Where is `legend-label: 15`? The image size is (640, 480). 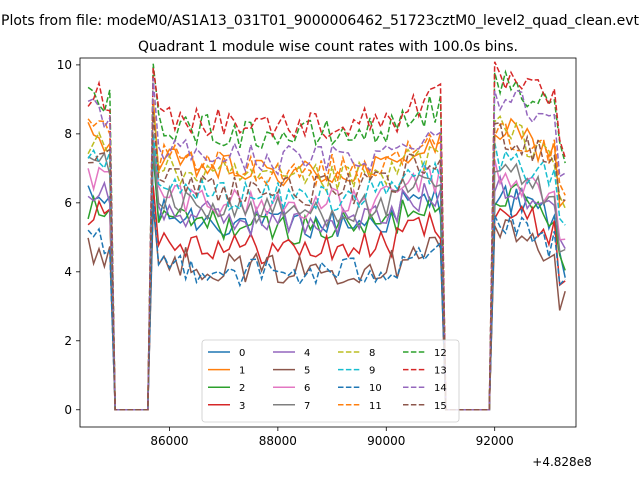
legend-label: 15 is located at coordinates (440, 406).